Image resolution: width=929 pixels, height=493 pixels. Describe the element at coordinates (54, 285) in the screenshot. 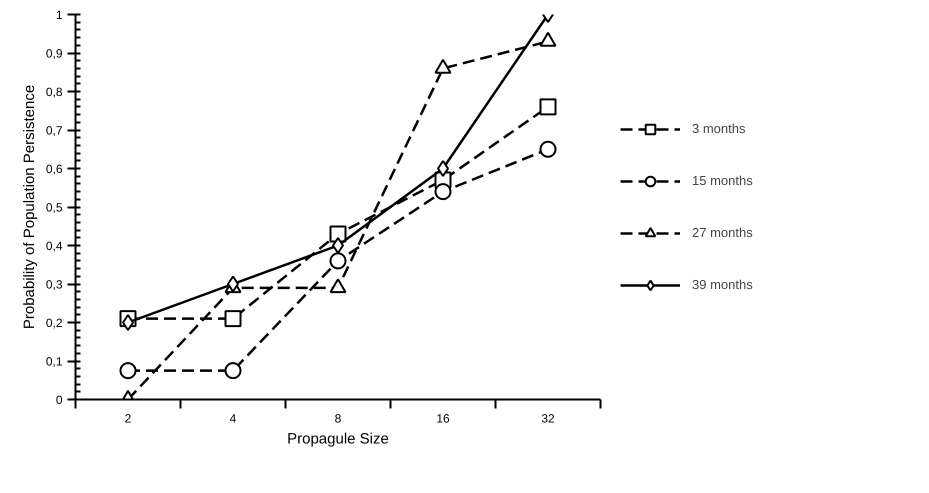

I see `y-tick-label: 0,3` at that location.